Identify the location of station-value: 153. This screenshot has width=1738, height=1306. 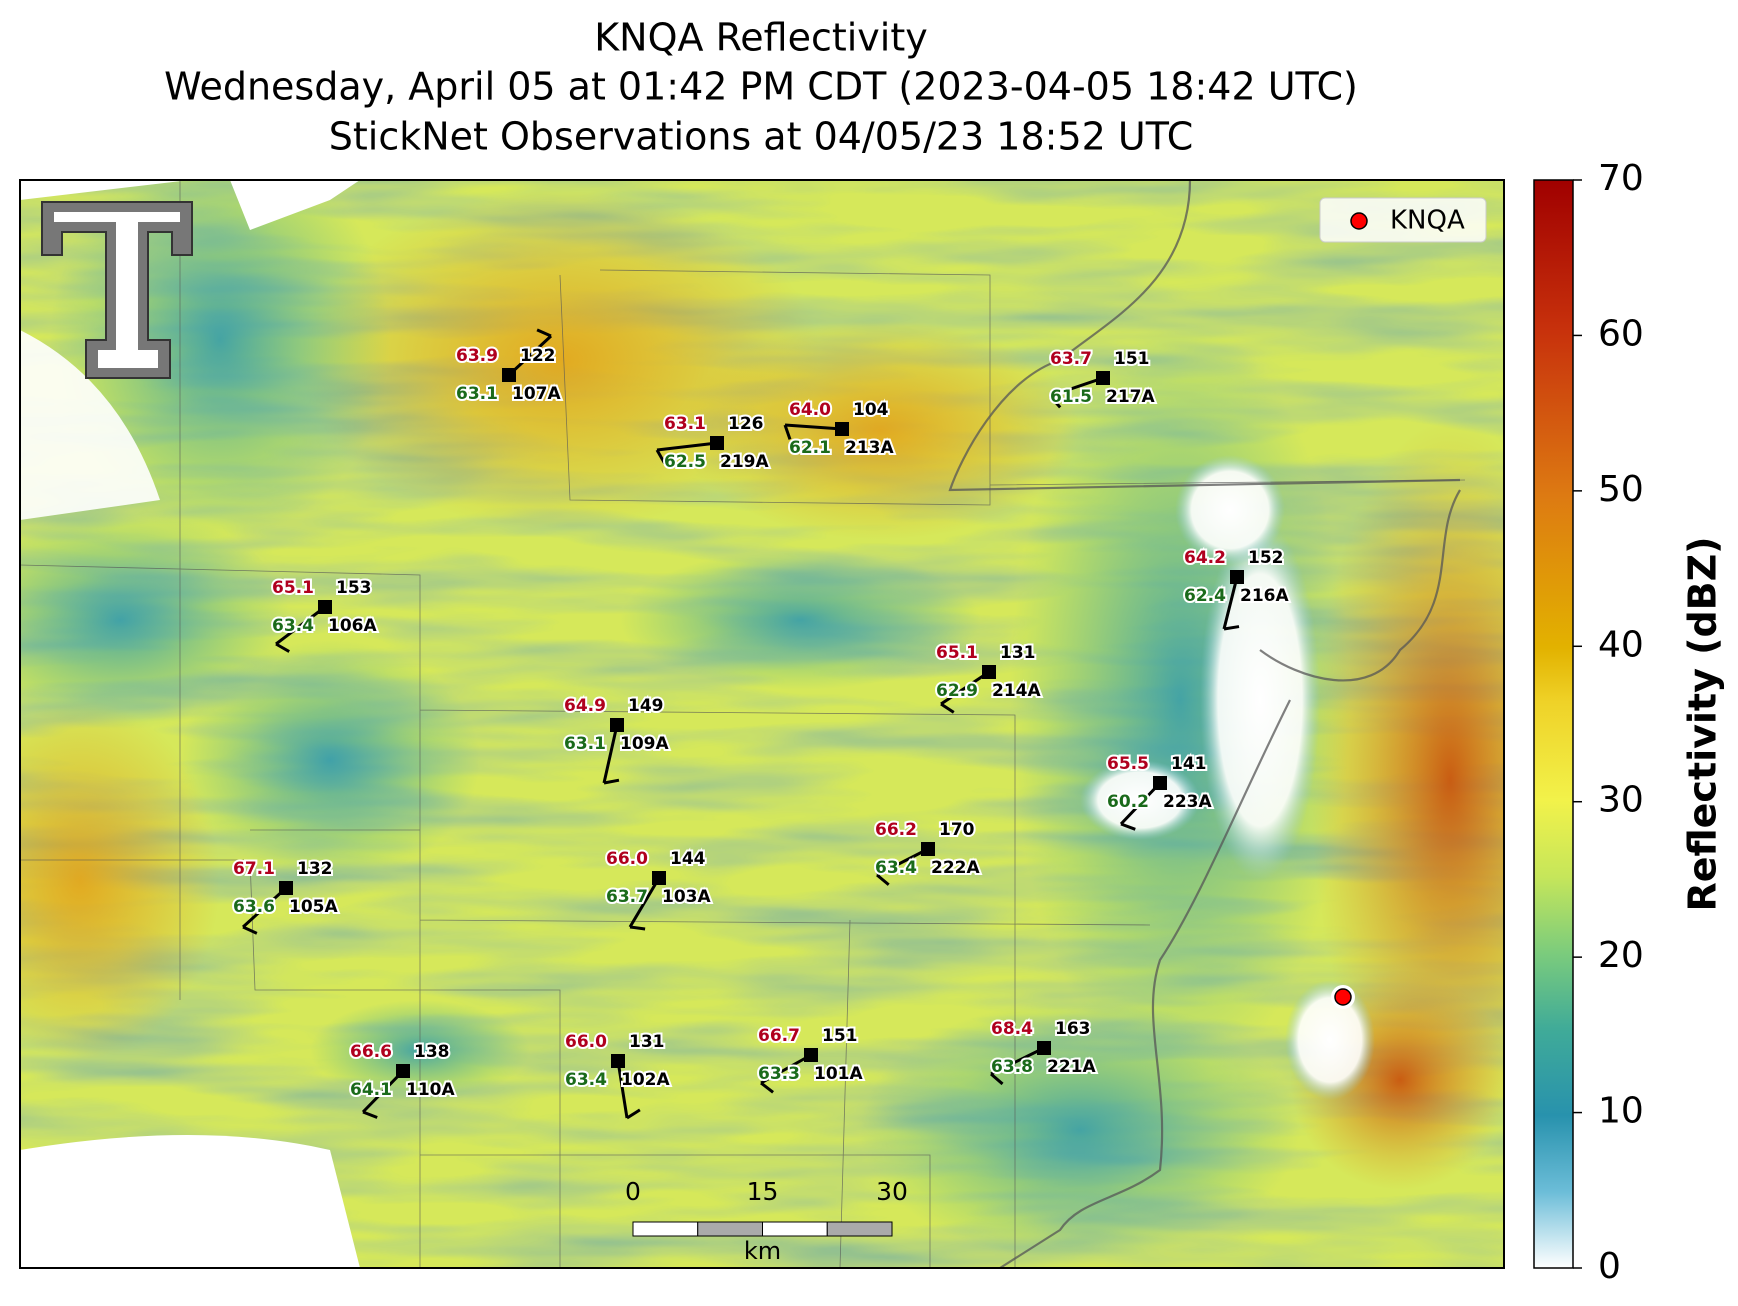
(354, 588).